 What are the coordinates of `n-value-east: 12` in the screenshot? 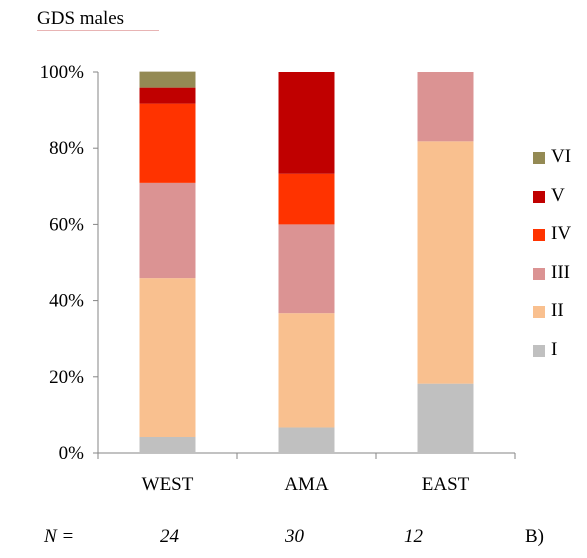 It's located at (413, 536).